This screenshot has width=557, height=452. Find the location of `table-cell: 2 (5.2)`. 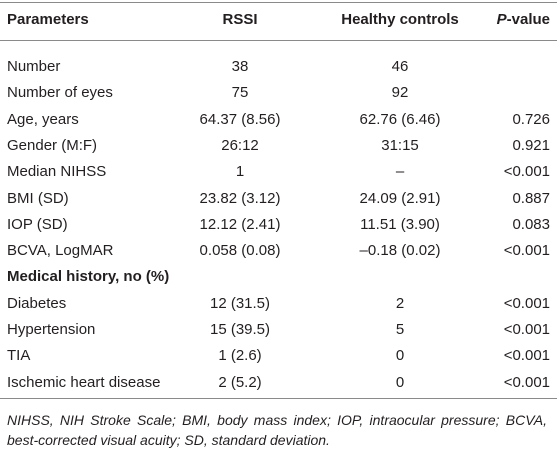

table-cell: 2 (5.2) is located at coordinates (240, 382).